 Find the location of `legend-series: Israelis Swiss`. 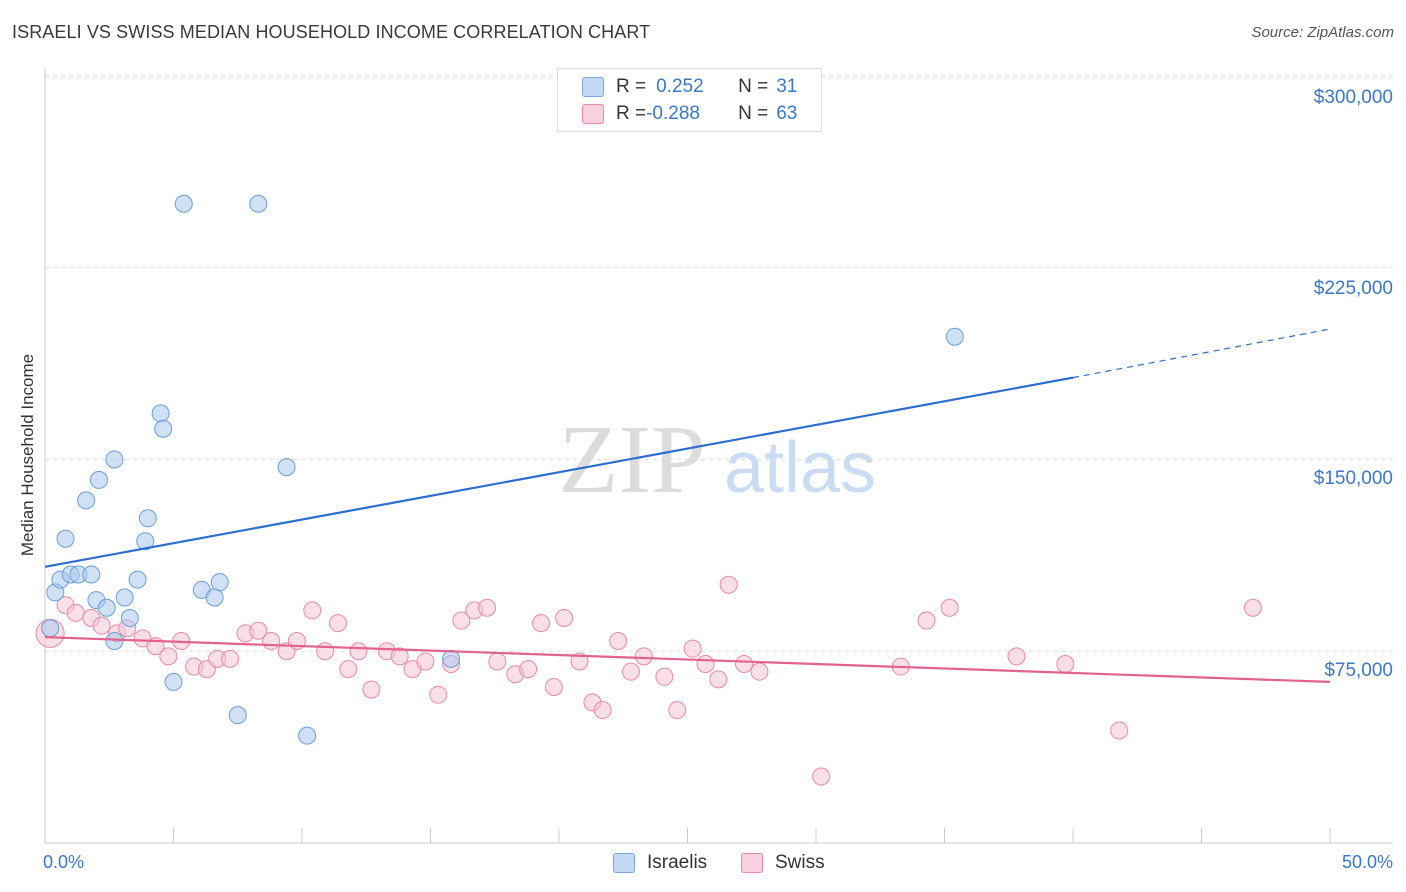

legend-series: Israelis Swiss is located at coordinates (703, 865).